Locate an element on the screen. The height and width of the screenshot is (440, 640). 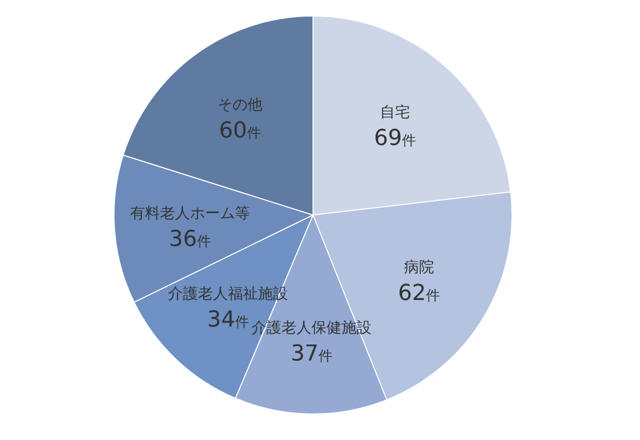
slice-label: 有料老人ホーム等 is located at coordinates (190, 213).